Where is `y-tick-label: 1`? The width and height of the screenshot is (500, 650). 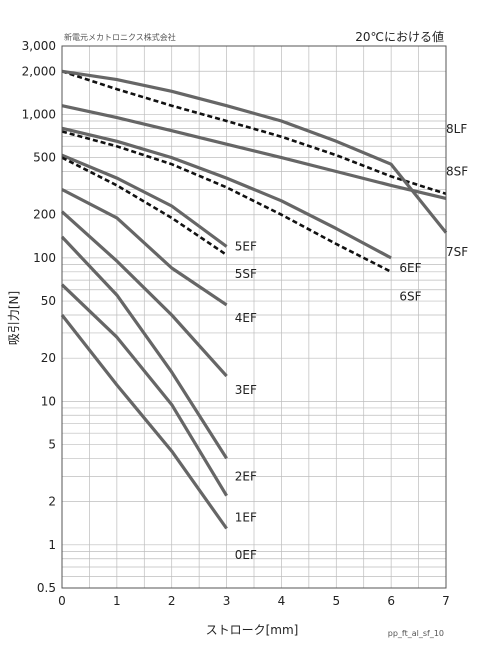
y-tick-label: 1 is located at coordinates (52, 545).